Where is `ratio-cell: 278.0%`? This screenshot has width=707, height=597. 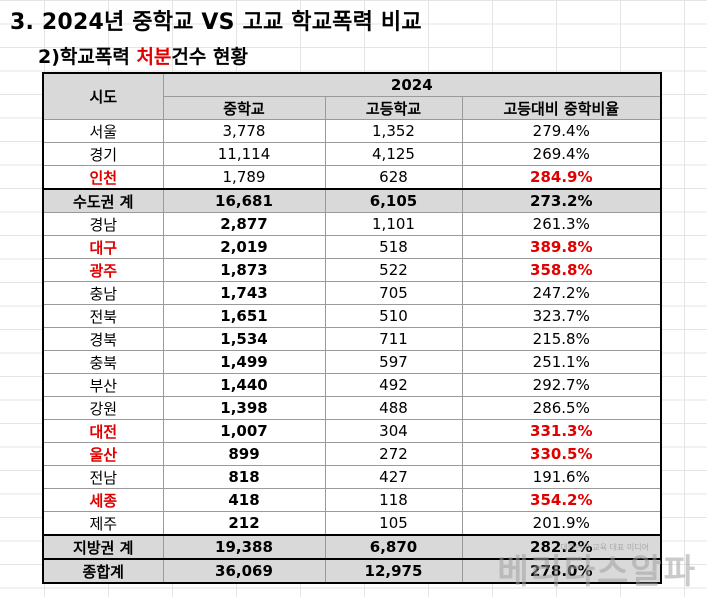 ratio-cell: 278.0% is located at coordinates (561, 571).